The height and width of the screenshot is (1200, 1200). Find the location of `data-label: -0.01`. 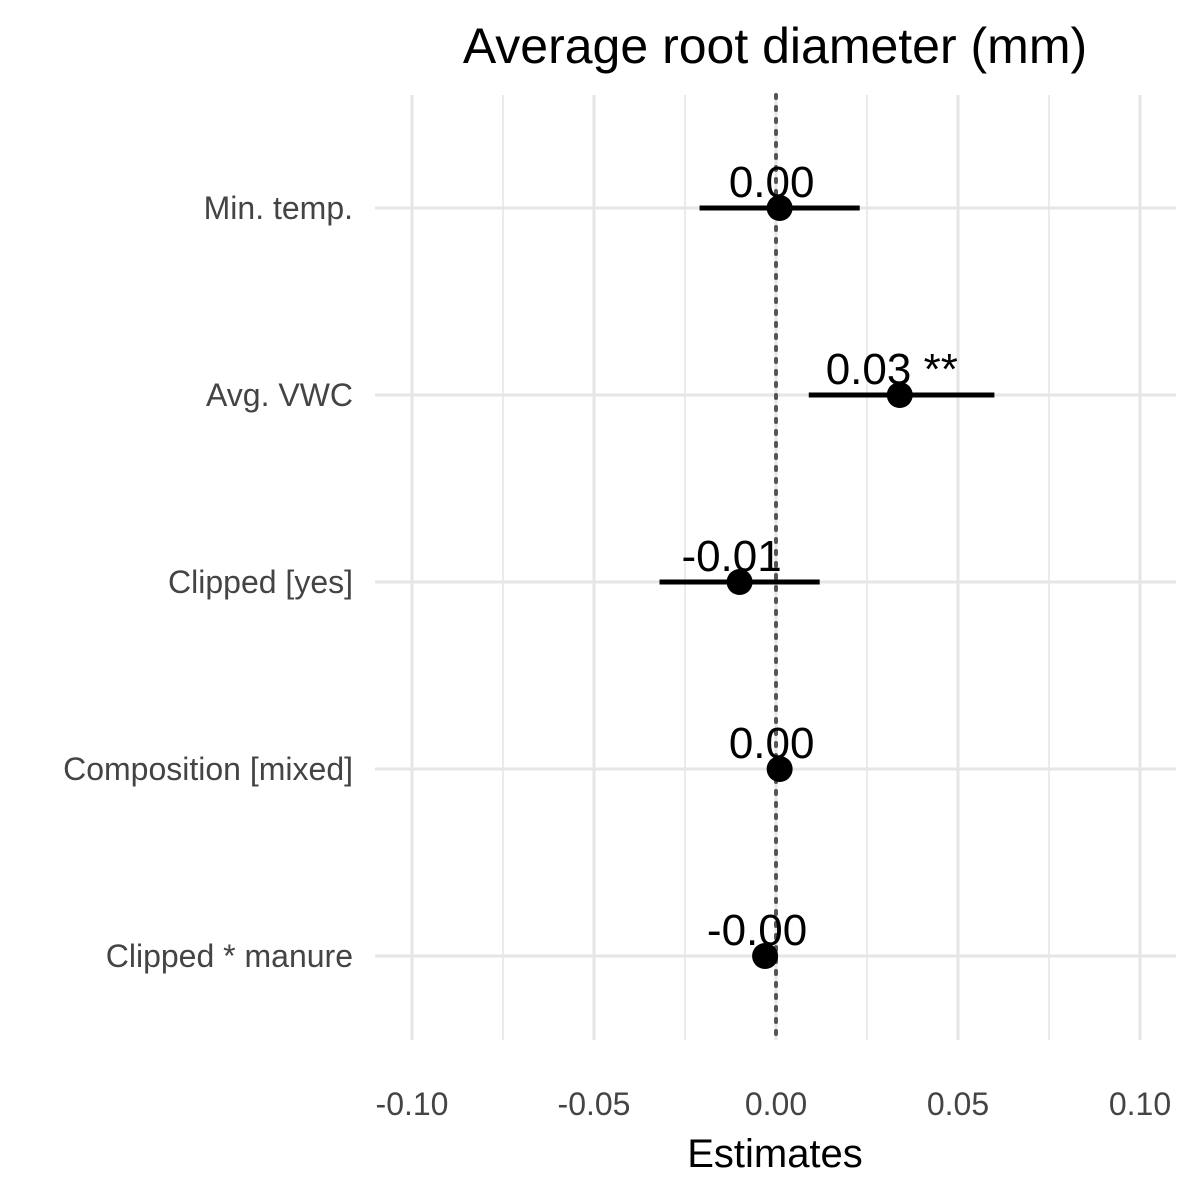

data-label: -0.01 is located at coordinates (731, 556).